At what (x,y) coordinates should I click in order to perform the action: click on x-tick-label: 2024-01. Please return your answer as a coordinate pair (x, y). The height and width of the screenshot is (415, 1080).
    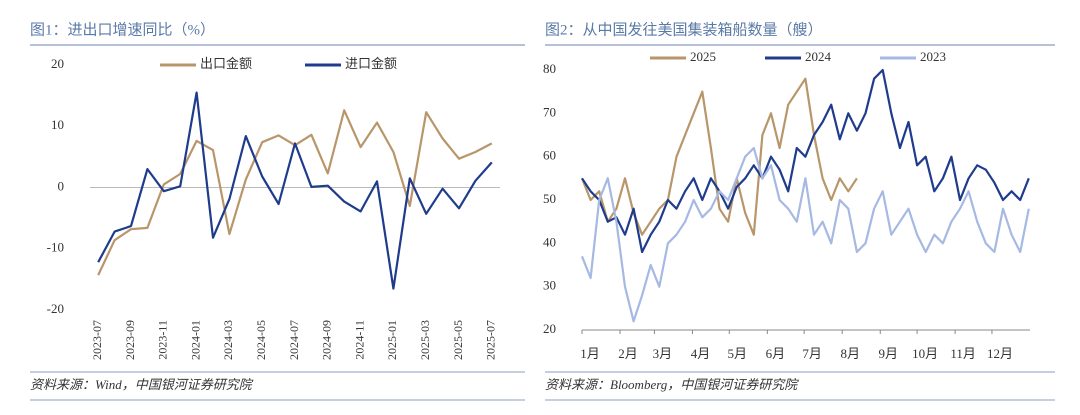
    Looking at the image, I should click on (195, 340).